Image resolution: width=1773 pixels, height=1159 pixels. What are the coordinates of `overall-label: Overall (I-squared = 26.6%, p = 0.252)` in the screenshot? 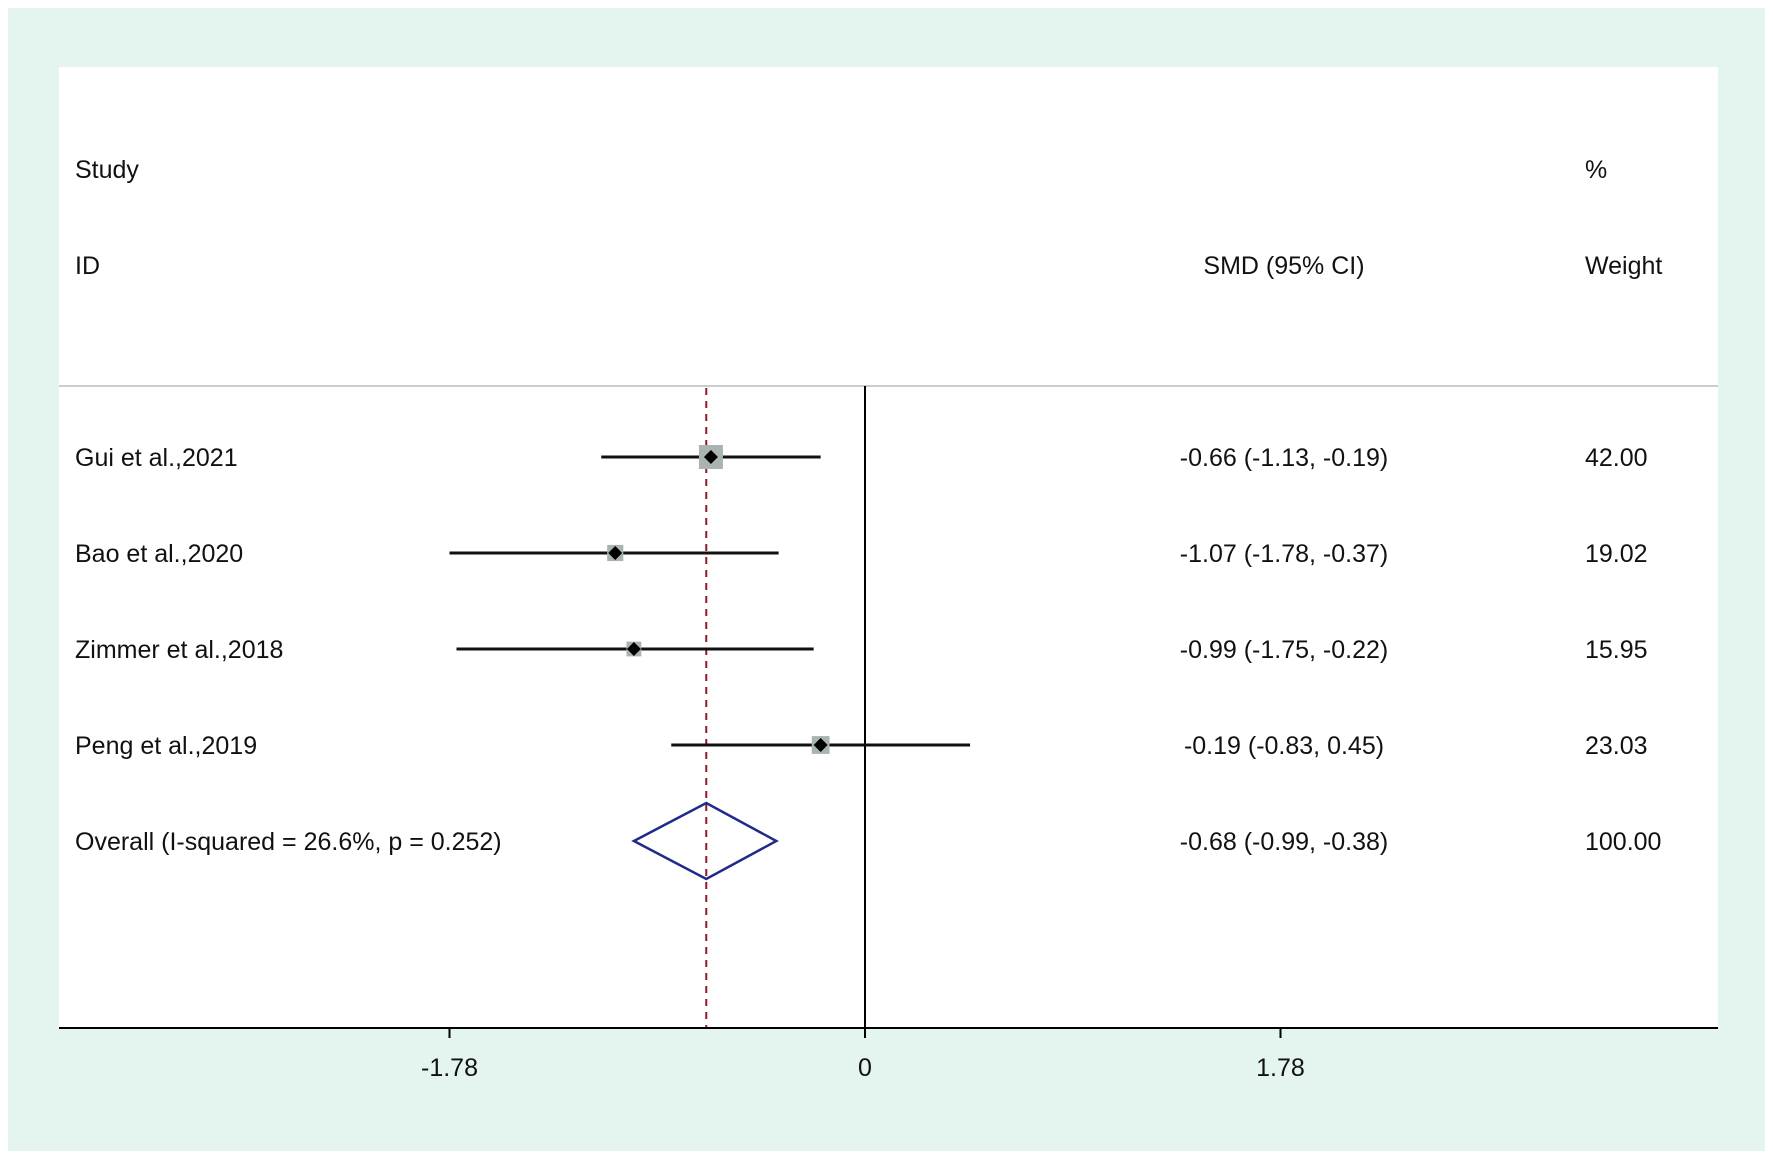 It's located at (288, 842).